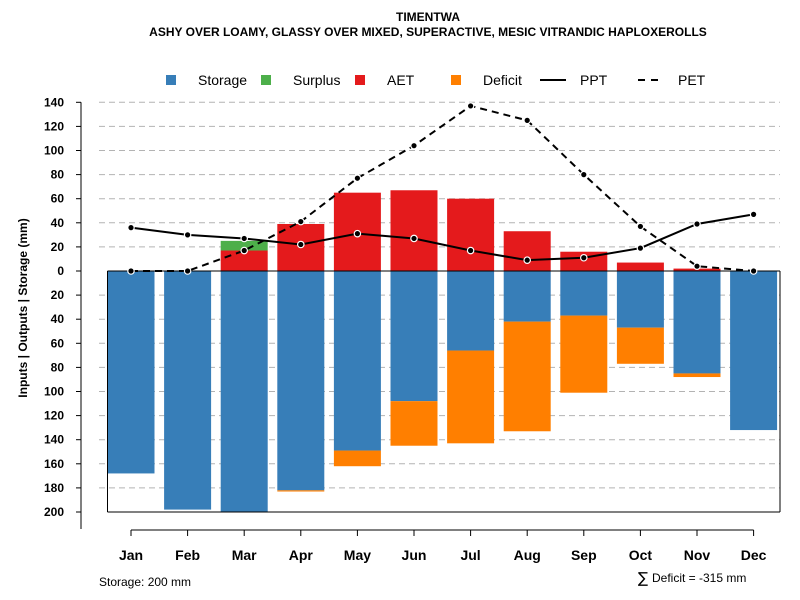 The height and width of the screenshot is (600, 800). What do you see at coordinates (54, 464) in the screenshot?
I see `y-tick-label: 160` at bounding box center [54, 464].